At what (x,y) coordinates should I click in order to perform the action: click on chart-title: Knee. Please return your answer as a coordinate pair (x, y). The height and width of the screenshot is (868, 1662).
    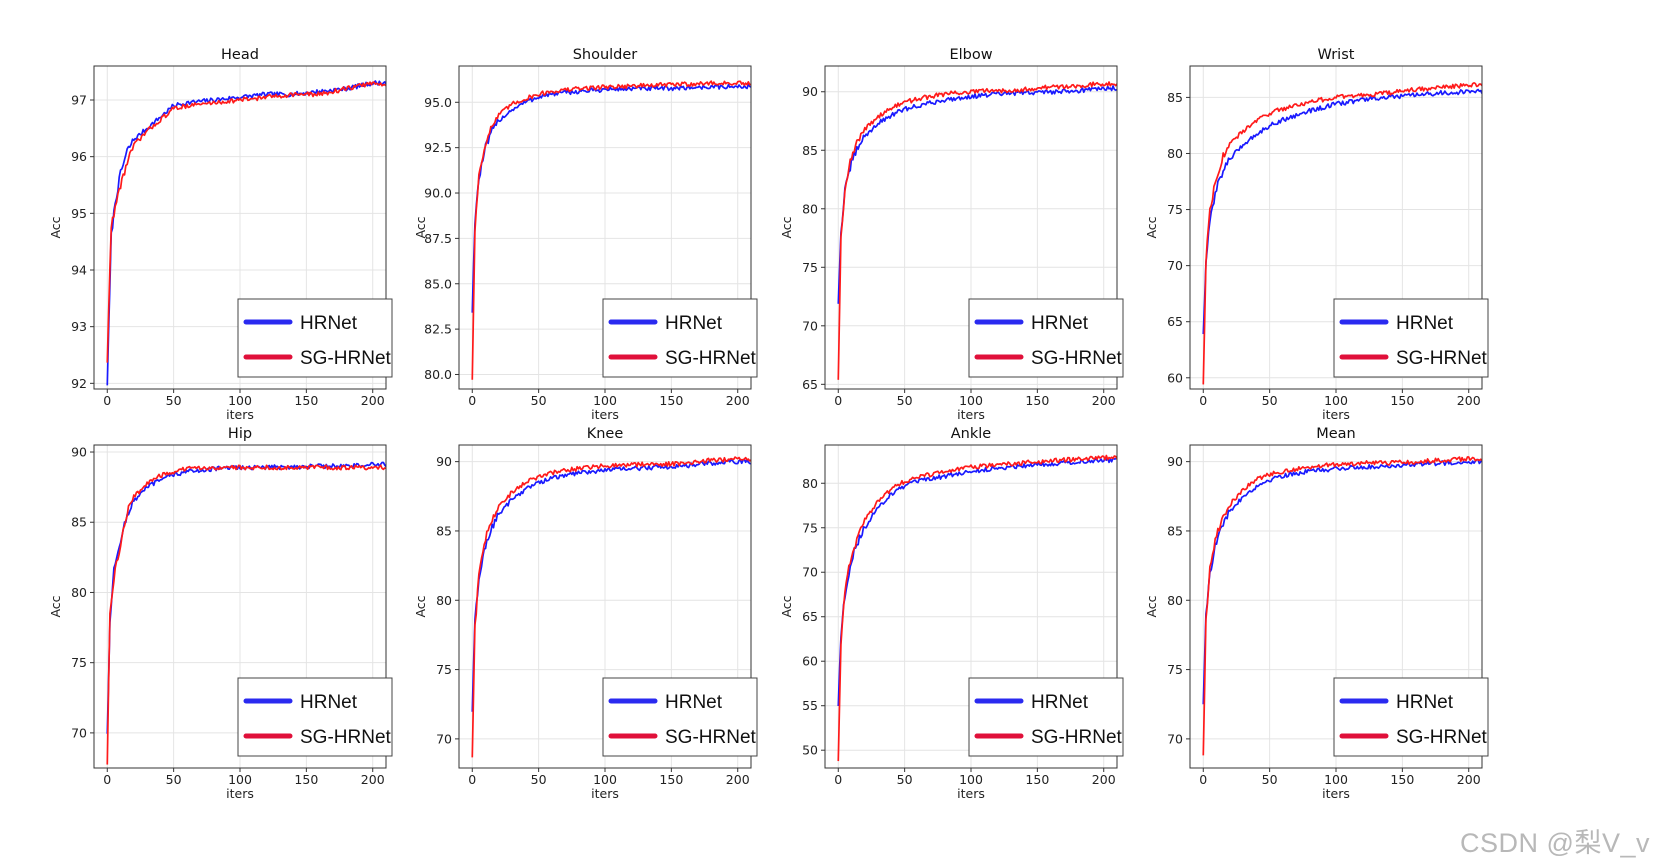
    Looking at the image, I should click on (605, 434).